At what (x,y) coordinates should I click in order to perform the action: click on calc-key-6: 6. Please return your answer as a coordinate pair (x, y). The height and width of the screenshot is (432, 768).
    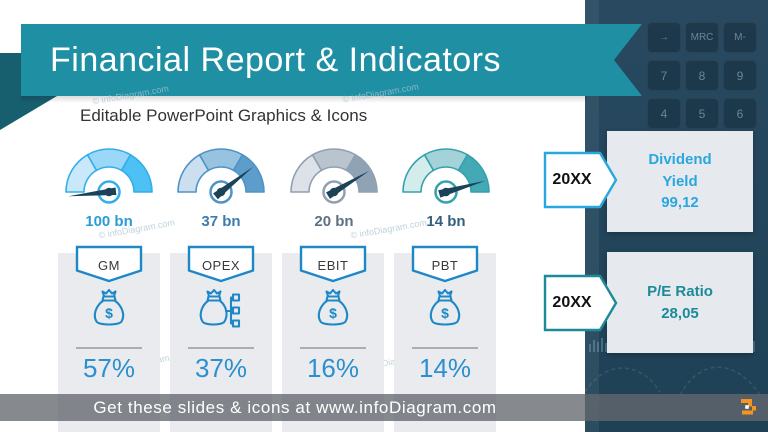
    Looking at the image, I should click on (740, 113).